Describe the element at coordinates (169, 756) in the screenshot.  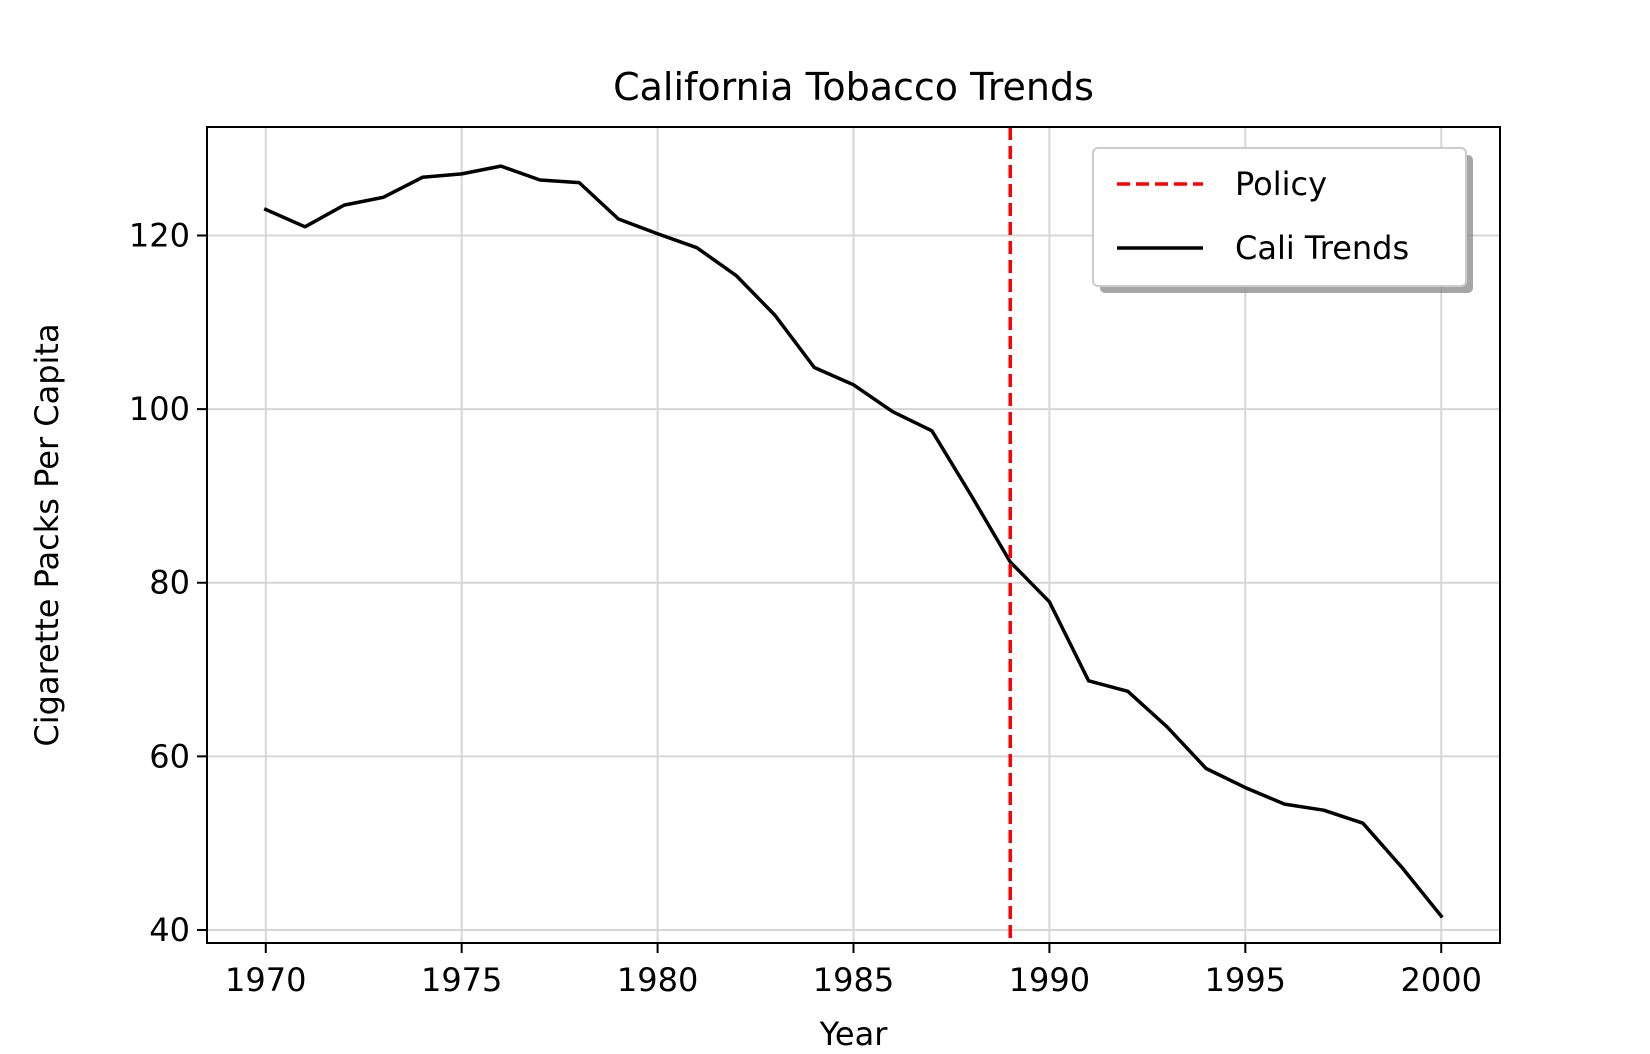
I see `y-tick-label-60: 60` at that location.